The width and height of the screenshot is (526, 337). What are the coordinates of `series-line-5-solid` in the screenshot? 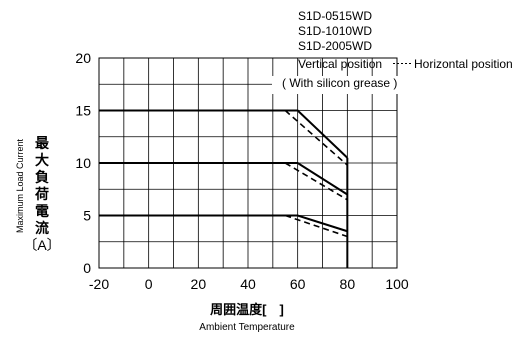 It's located at (223, 223).